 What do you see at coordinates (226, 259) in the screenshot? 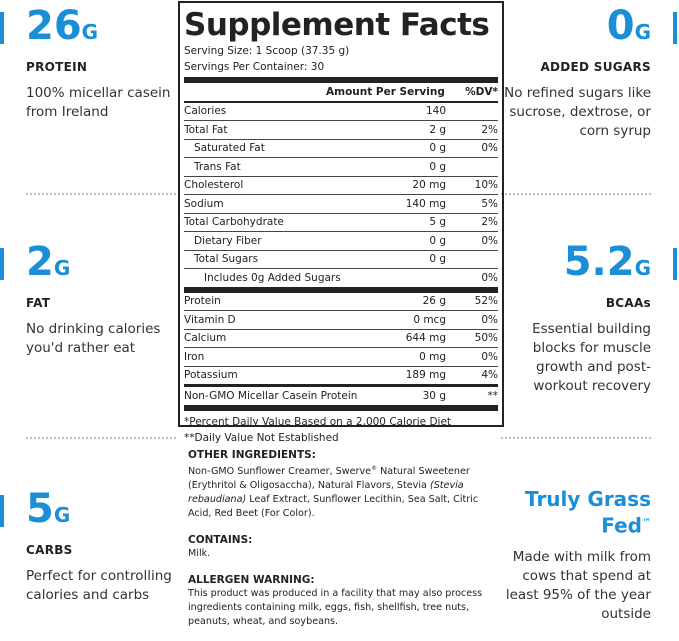
I see `nutrient: Total Sugars` at bounding box center [226, 259].